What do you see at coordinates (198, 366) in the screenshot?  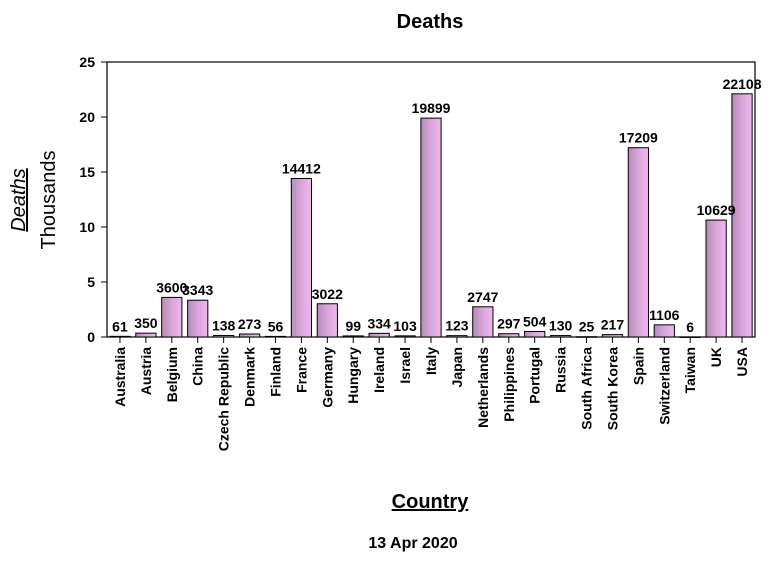 I see `x-tick-label: China` at bounding box center [198, 366].